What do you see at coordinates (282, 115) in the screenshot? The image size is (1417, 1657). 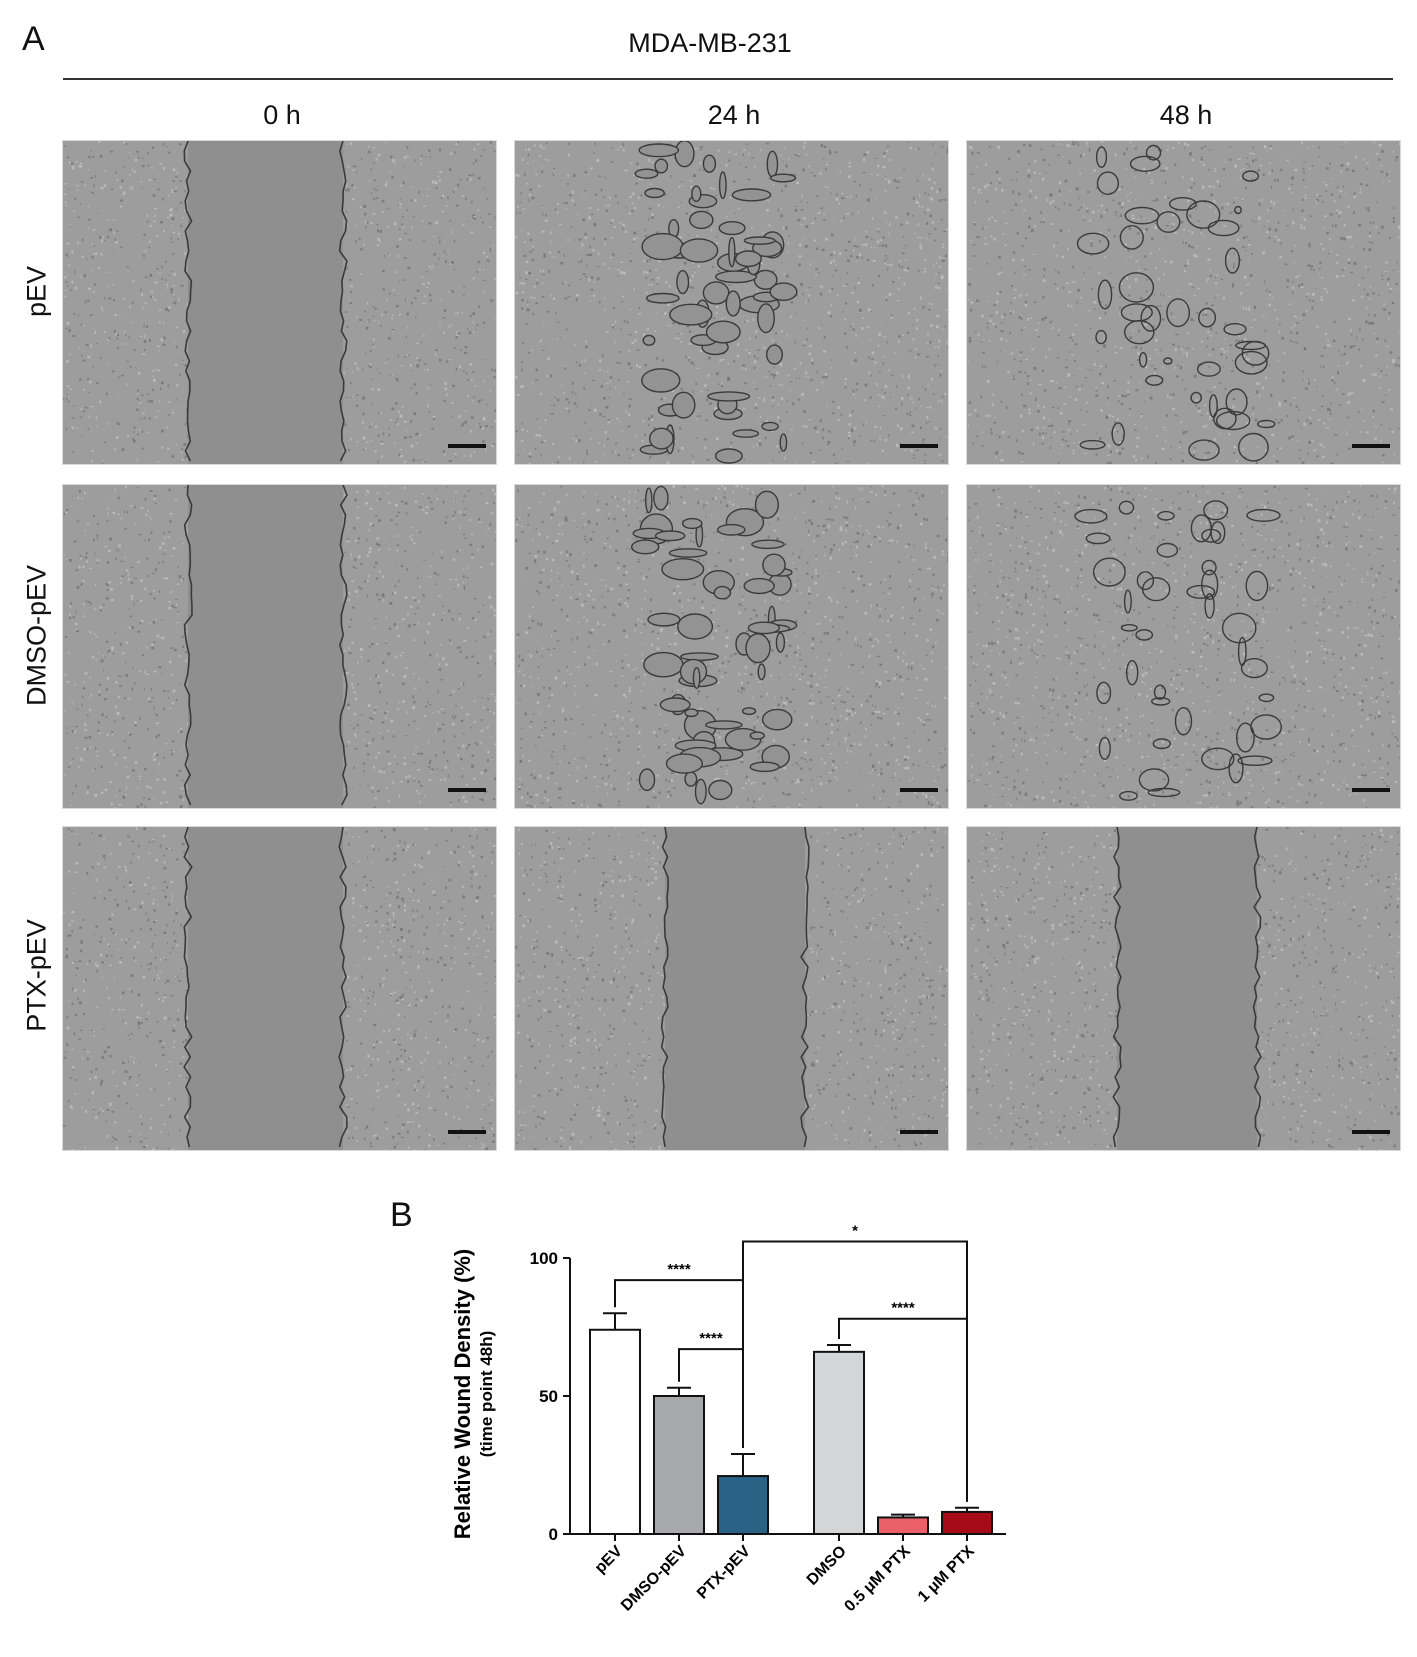 I see `timepoint-header-0h: 0 h` at bounding box center [282, 115].